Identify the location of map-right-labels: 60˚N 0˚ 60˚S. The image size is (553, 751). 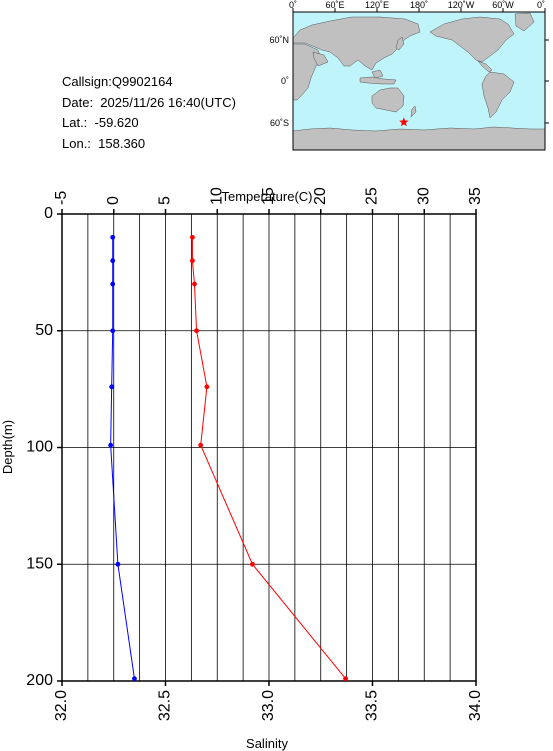
(279, 81).